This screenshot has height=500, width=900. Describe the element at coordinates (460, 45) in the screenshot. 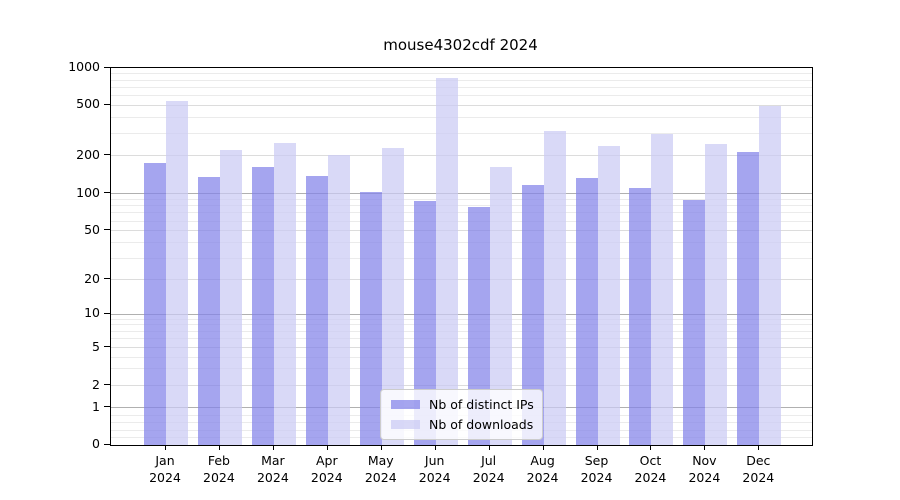

I see `chart-title: mouse4302cdf 2024` at that location.